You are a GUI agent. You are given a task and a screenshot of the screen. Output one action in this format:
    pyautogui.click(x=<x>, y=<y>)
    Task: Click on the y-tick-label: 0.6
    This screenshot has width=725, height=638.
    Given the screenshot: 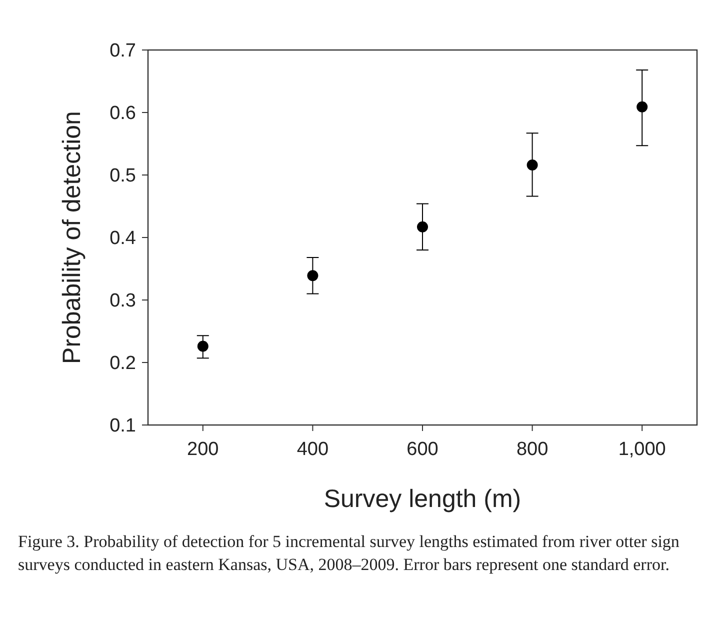 What is the action you would take?
    pyautogui.click(x=123, y=113)
    